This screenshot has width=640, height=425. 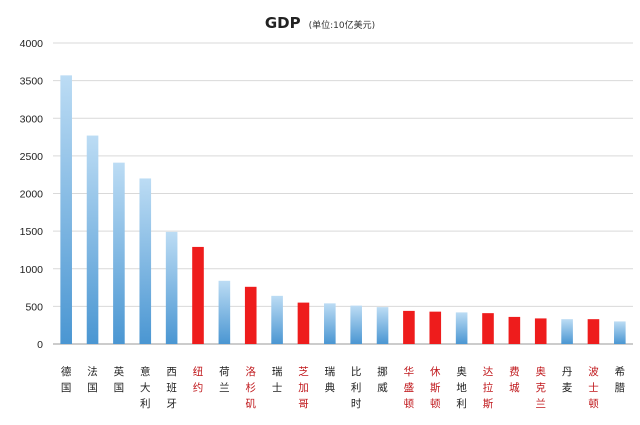 I want to click on y-axis: 0 500 1000 1500 2000 2500 3000 3500 4000, so click(x=32, y=194).